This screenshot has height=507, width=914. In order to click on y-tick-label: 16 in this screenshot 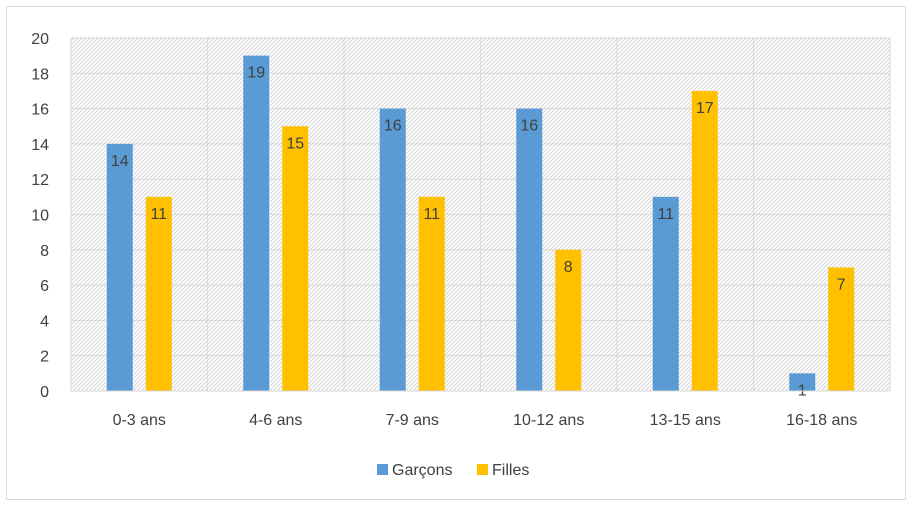, I will do `click(40, 110)`.